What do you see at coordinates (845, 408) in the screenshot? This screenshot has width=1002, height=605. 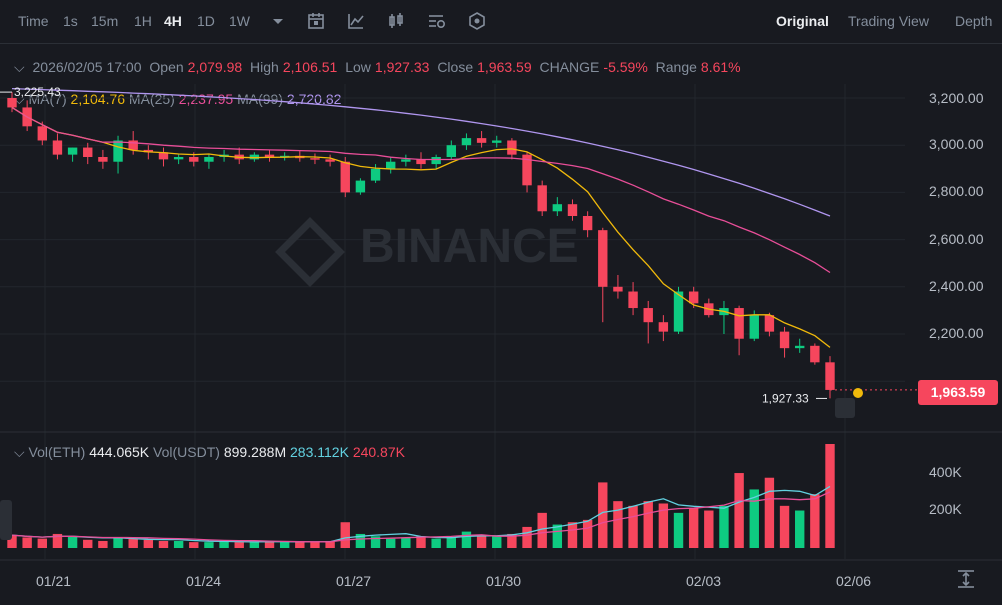 I see `notes-icon` at bounding box center [845, 408].